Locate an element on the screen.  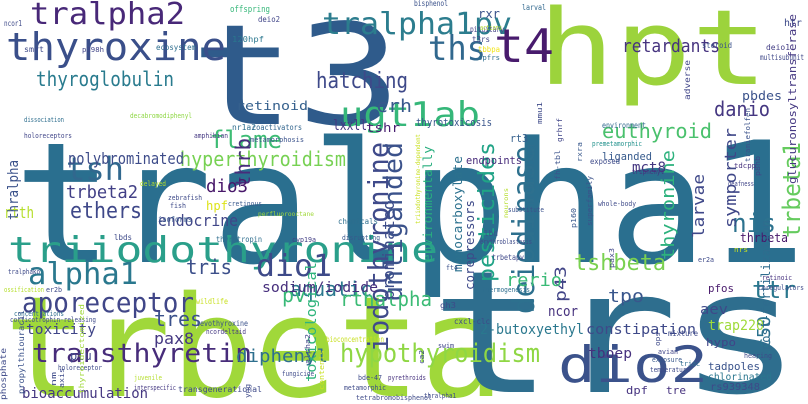
word-cyp19a: cyp19a is located at coordinates (304, 240).